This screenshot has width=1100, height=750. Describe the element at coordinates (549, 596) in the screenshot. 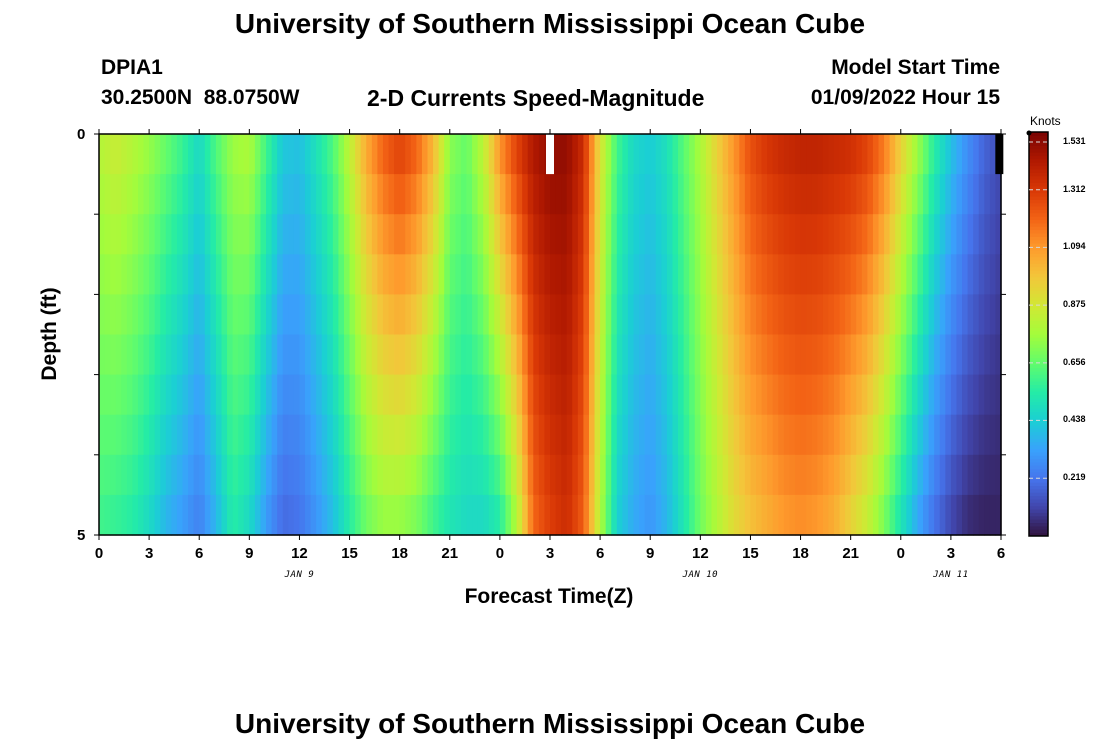

I see `x-axis-title: Forecast Time(Z)` at that location.